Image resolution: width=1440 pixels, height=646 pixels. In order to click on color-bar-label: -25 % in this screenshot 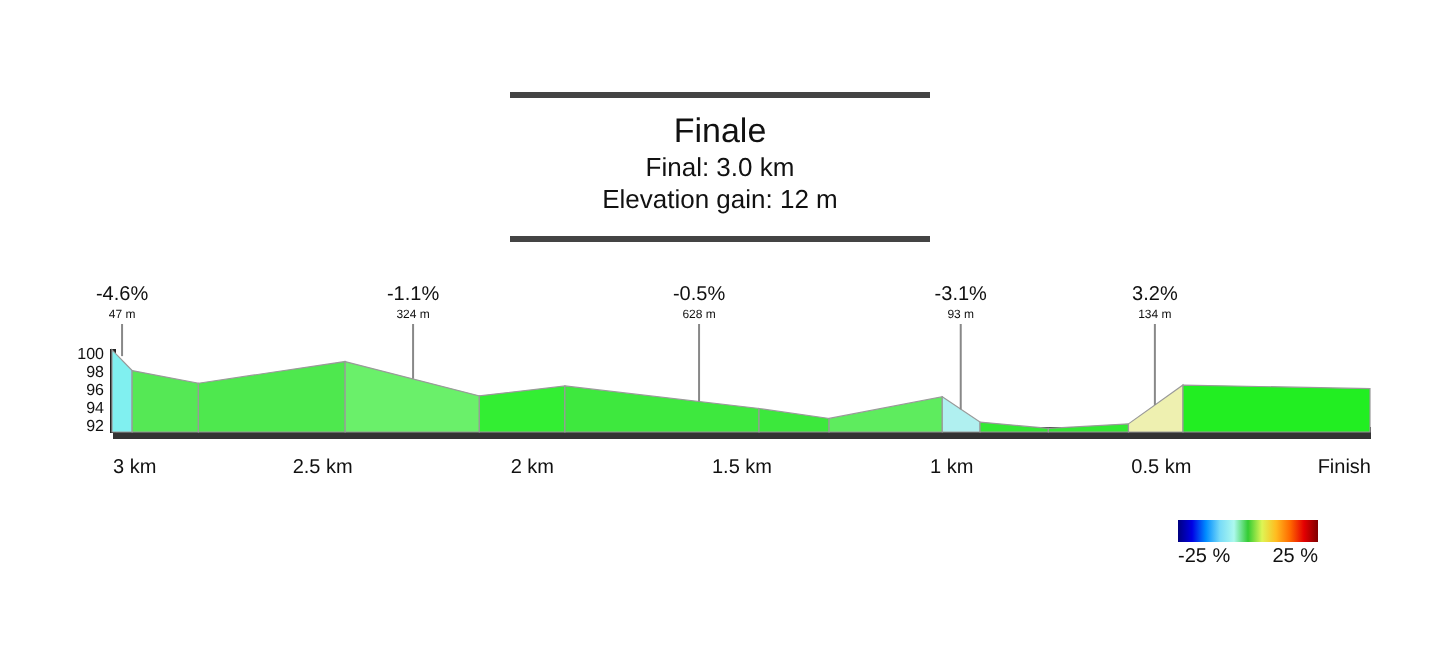, I will do `click(1204, 557)`.